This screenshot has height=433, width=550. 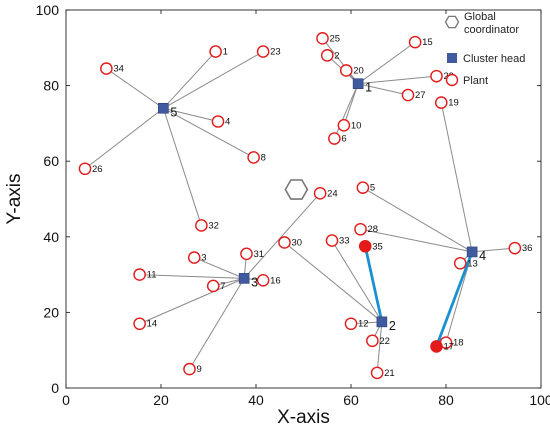 What do you see at coordinates (118, 69) in the screenshot?
I see `plant-label: 34` at bounding box center [118, 69].